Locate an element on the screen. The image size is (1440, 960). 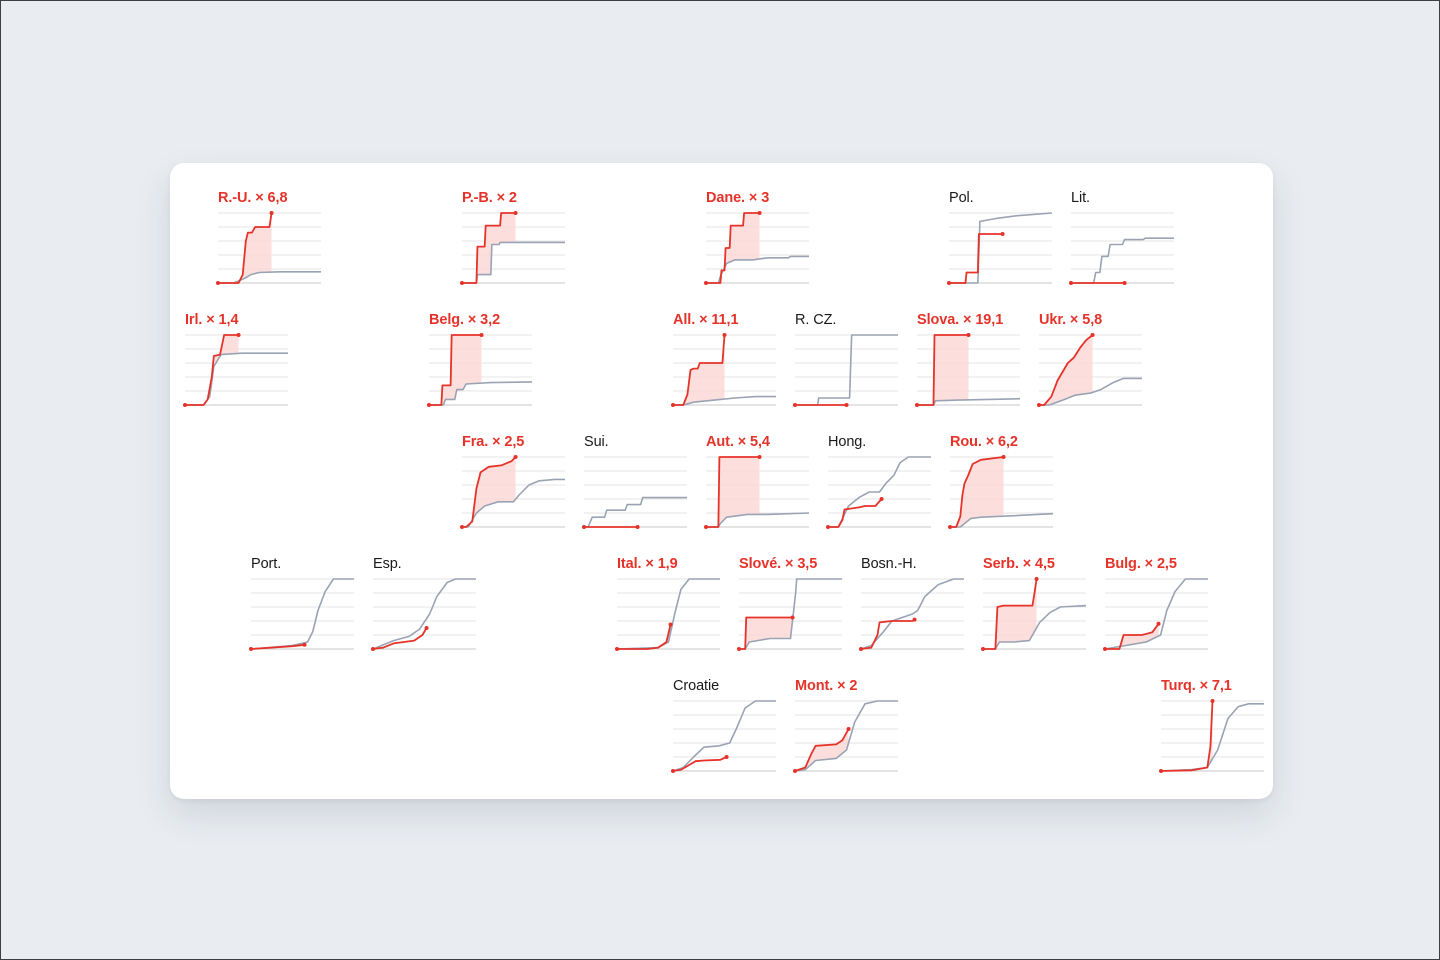
mini-chart-slova: Slova. × 19,1 is located at coordinates (968, 346).